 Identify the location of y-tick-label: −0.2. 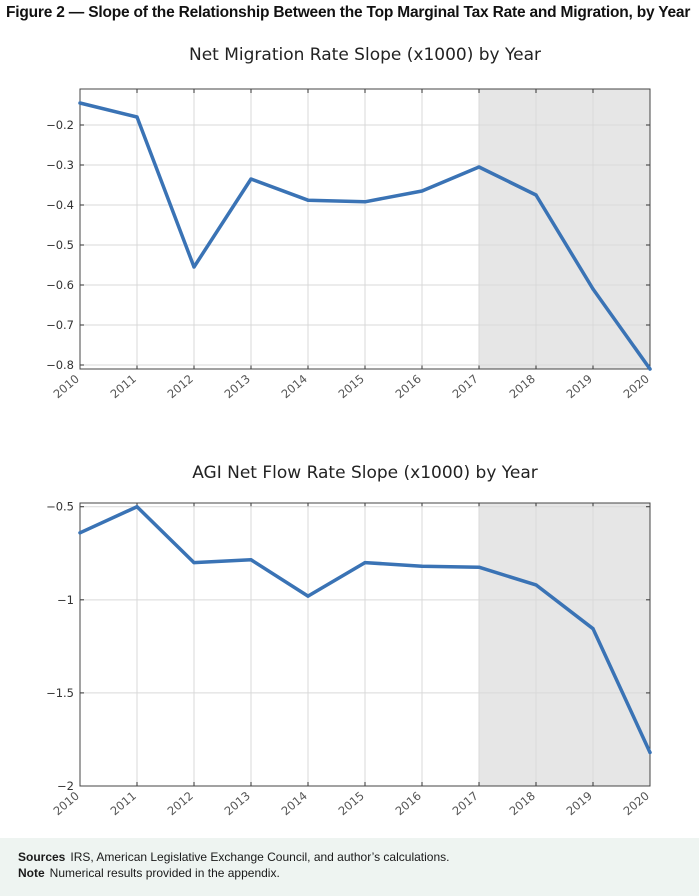
(60, 125).